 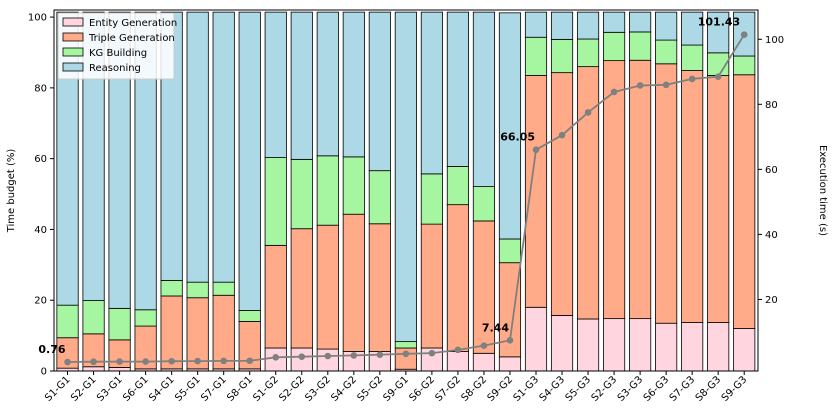 I want to click on y2-tick-label: 100, so click(x=774, y=40).